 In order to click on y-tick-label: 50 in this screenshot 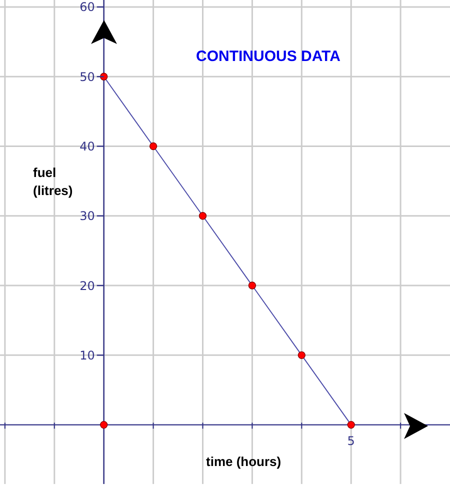, I will do `click(87, 77)`.